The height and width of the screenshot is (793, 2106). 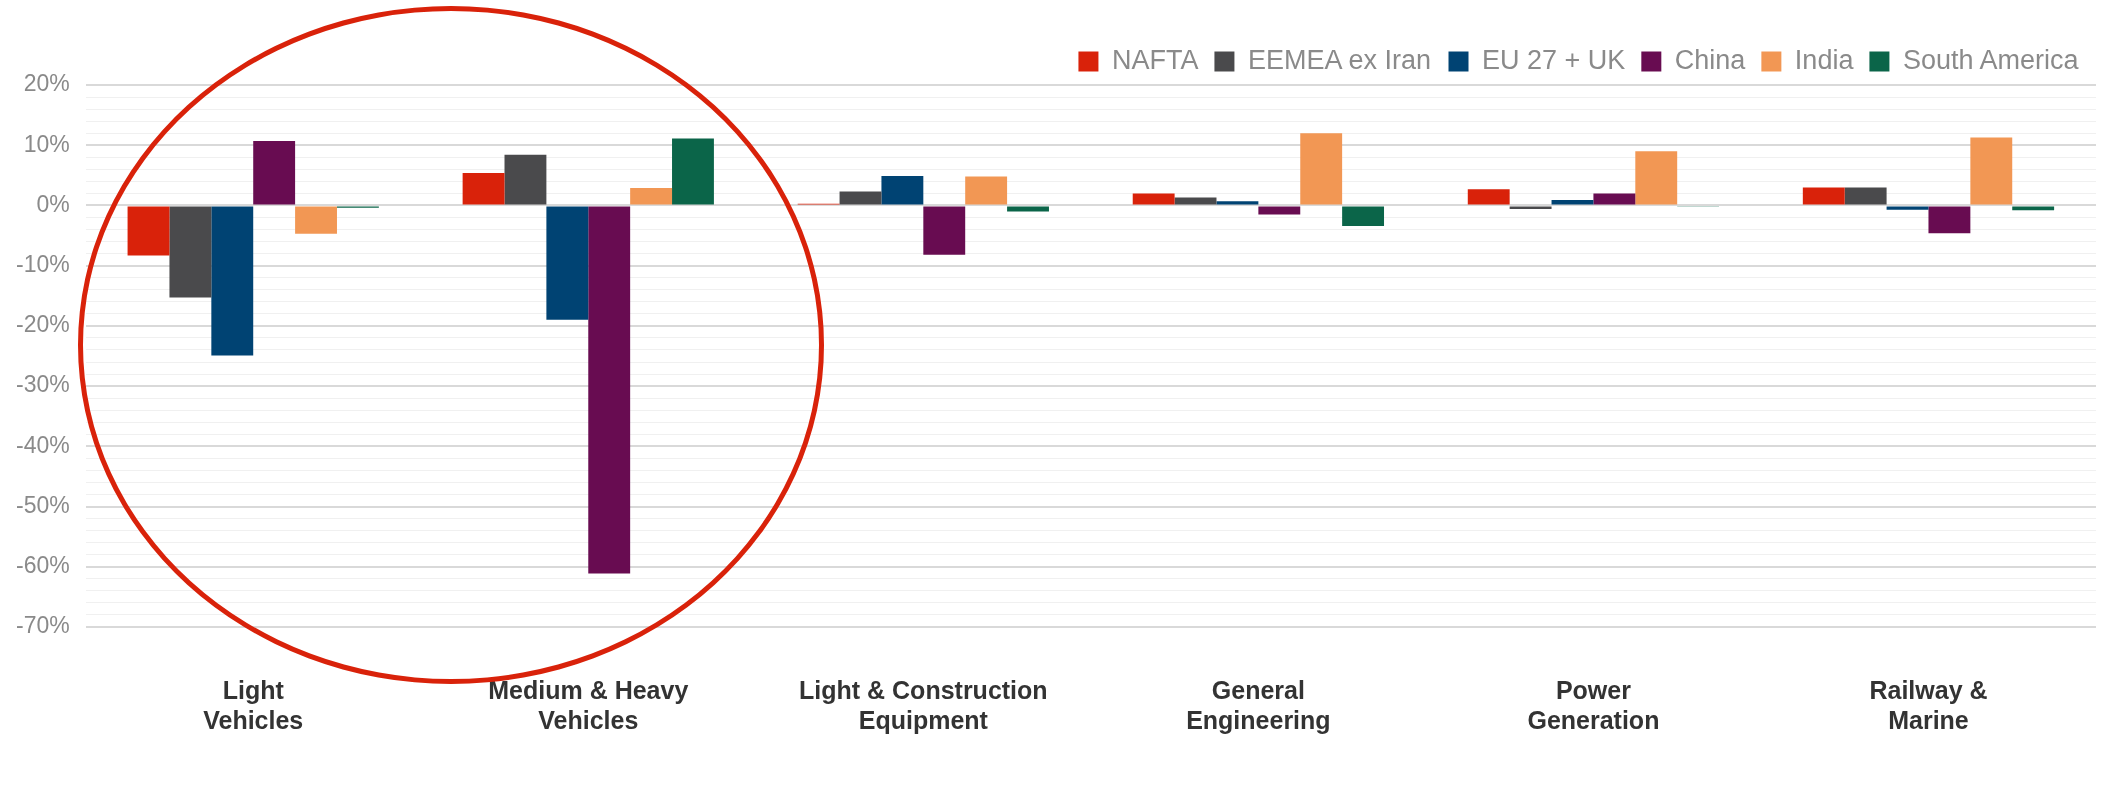 I want to click on legend-label: NAFTA, so click(x=1155, y=59).